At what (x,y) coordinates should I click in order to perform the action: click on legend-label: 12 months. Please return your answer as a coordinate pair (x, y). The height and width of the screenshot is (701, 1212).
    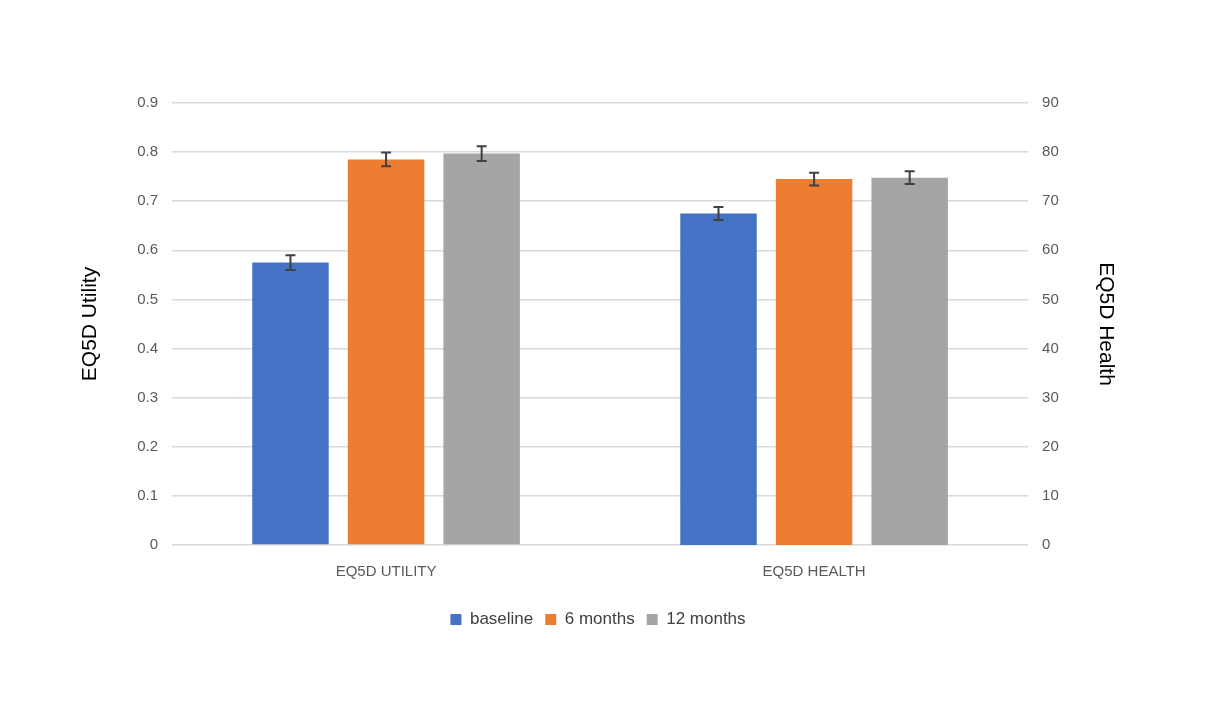
    Looking at the image, I should click on (706, 619).